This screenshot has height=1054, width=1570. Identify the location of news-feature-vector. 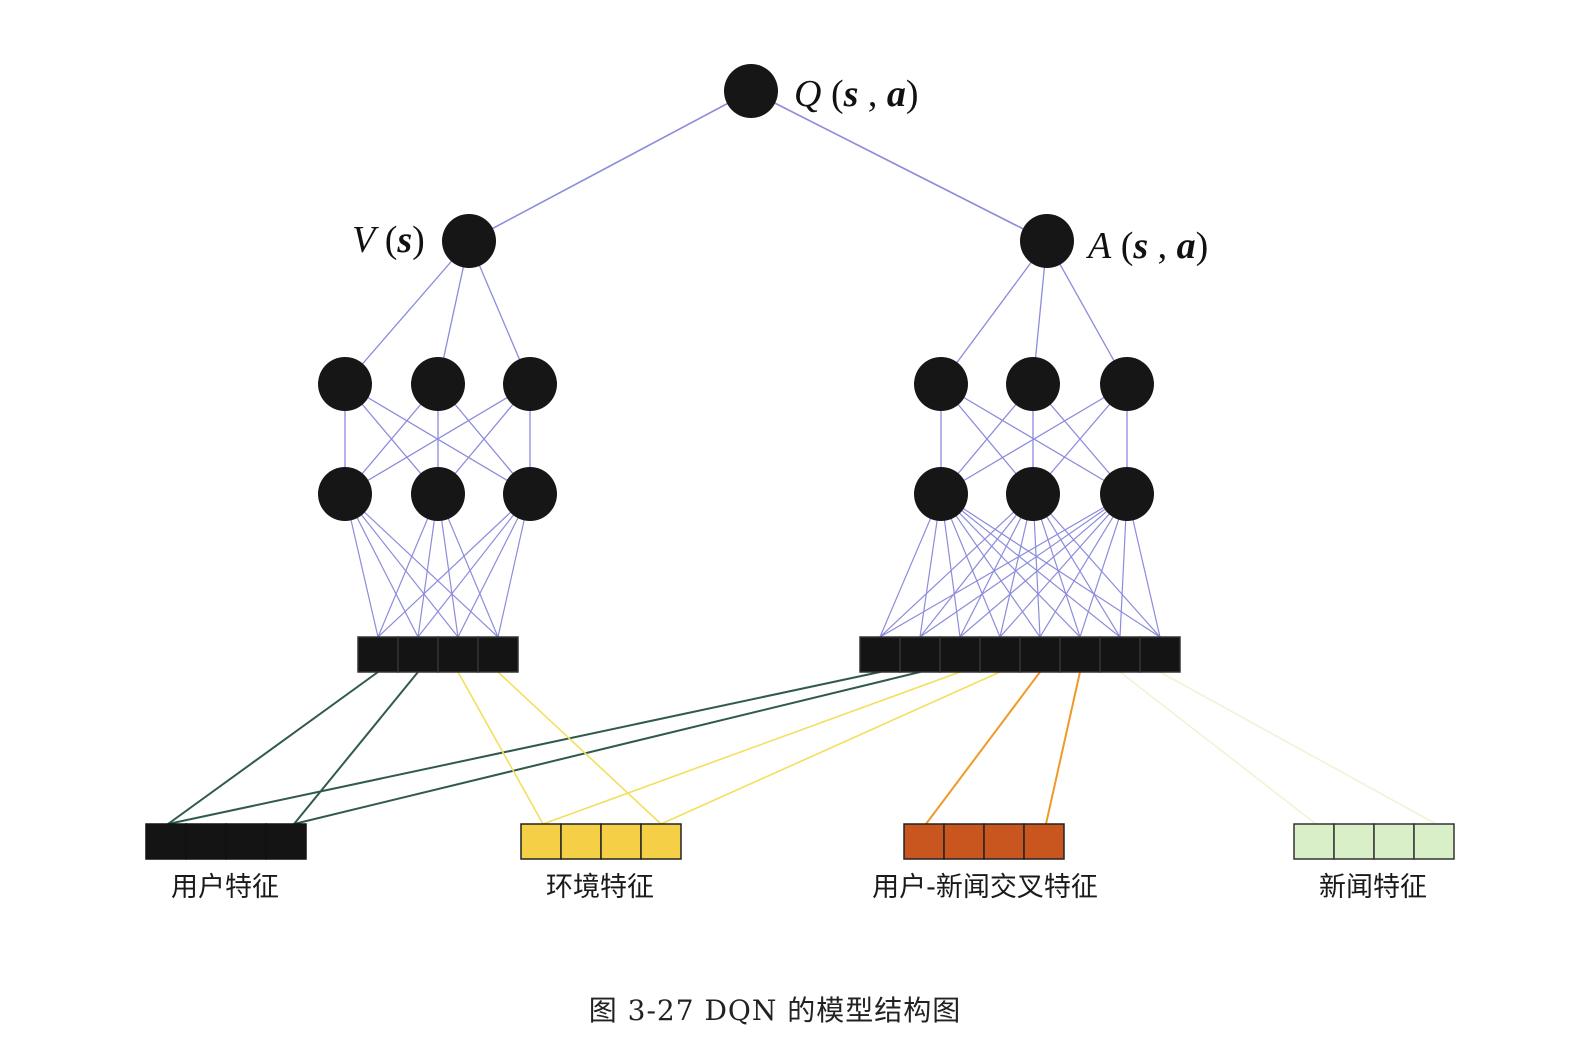
(1374, 841).